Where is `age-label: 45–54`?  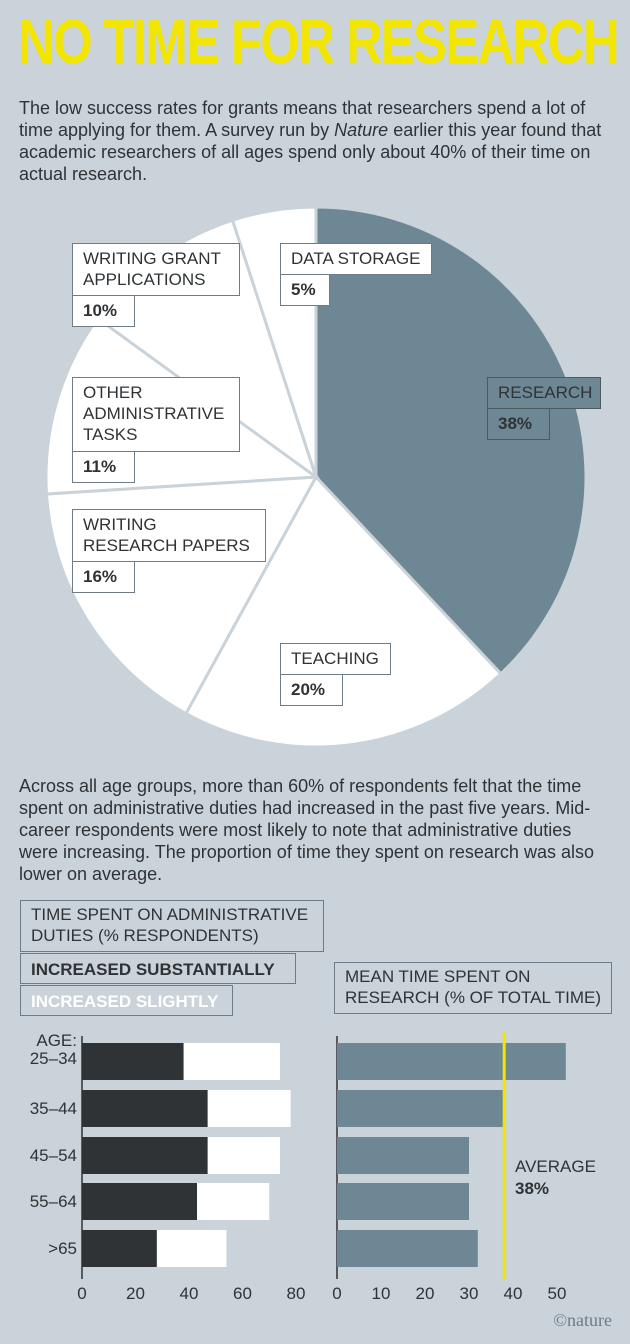 age-label: 45–54 is located at coordinates (53, 1155).